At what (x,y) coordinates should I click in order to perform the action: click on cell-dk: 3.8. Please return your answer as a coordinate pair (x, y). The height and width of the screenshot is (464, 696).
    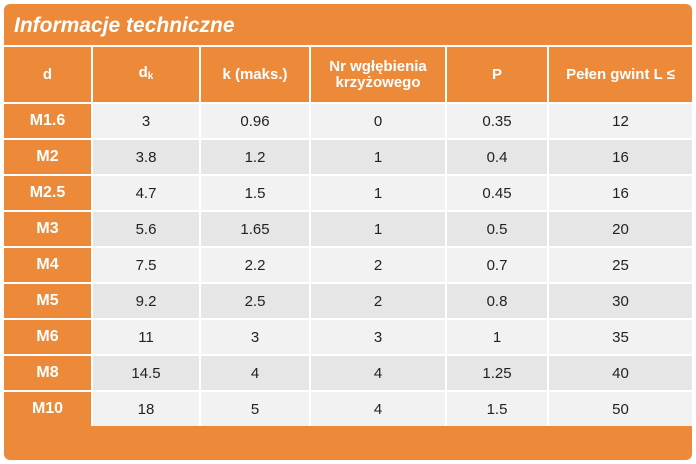
    Looking at the image, I should click on (146, 157).